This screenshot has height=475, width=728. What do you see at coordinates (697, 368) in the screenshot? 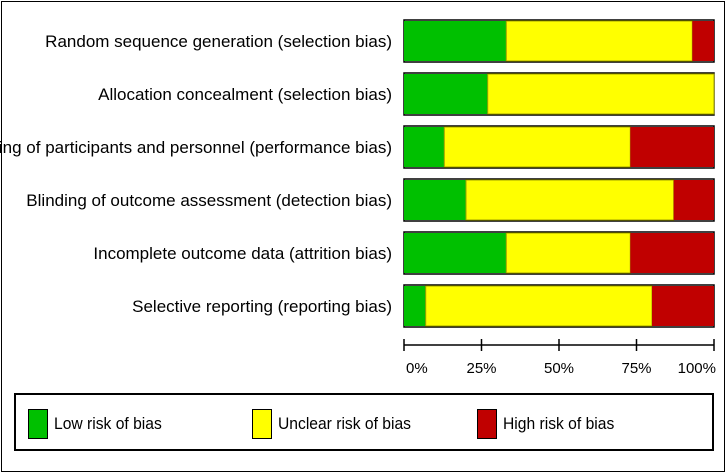
I see `x-tick-label: 100%` at bounding box center [697, 368].